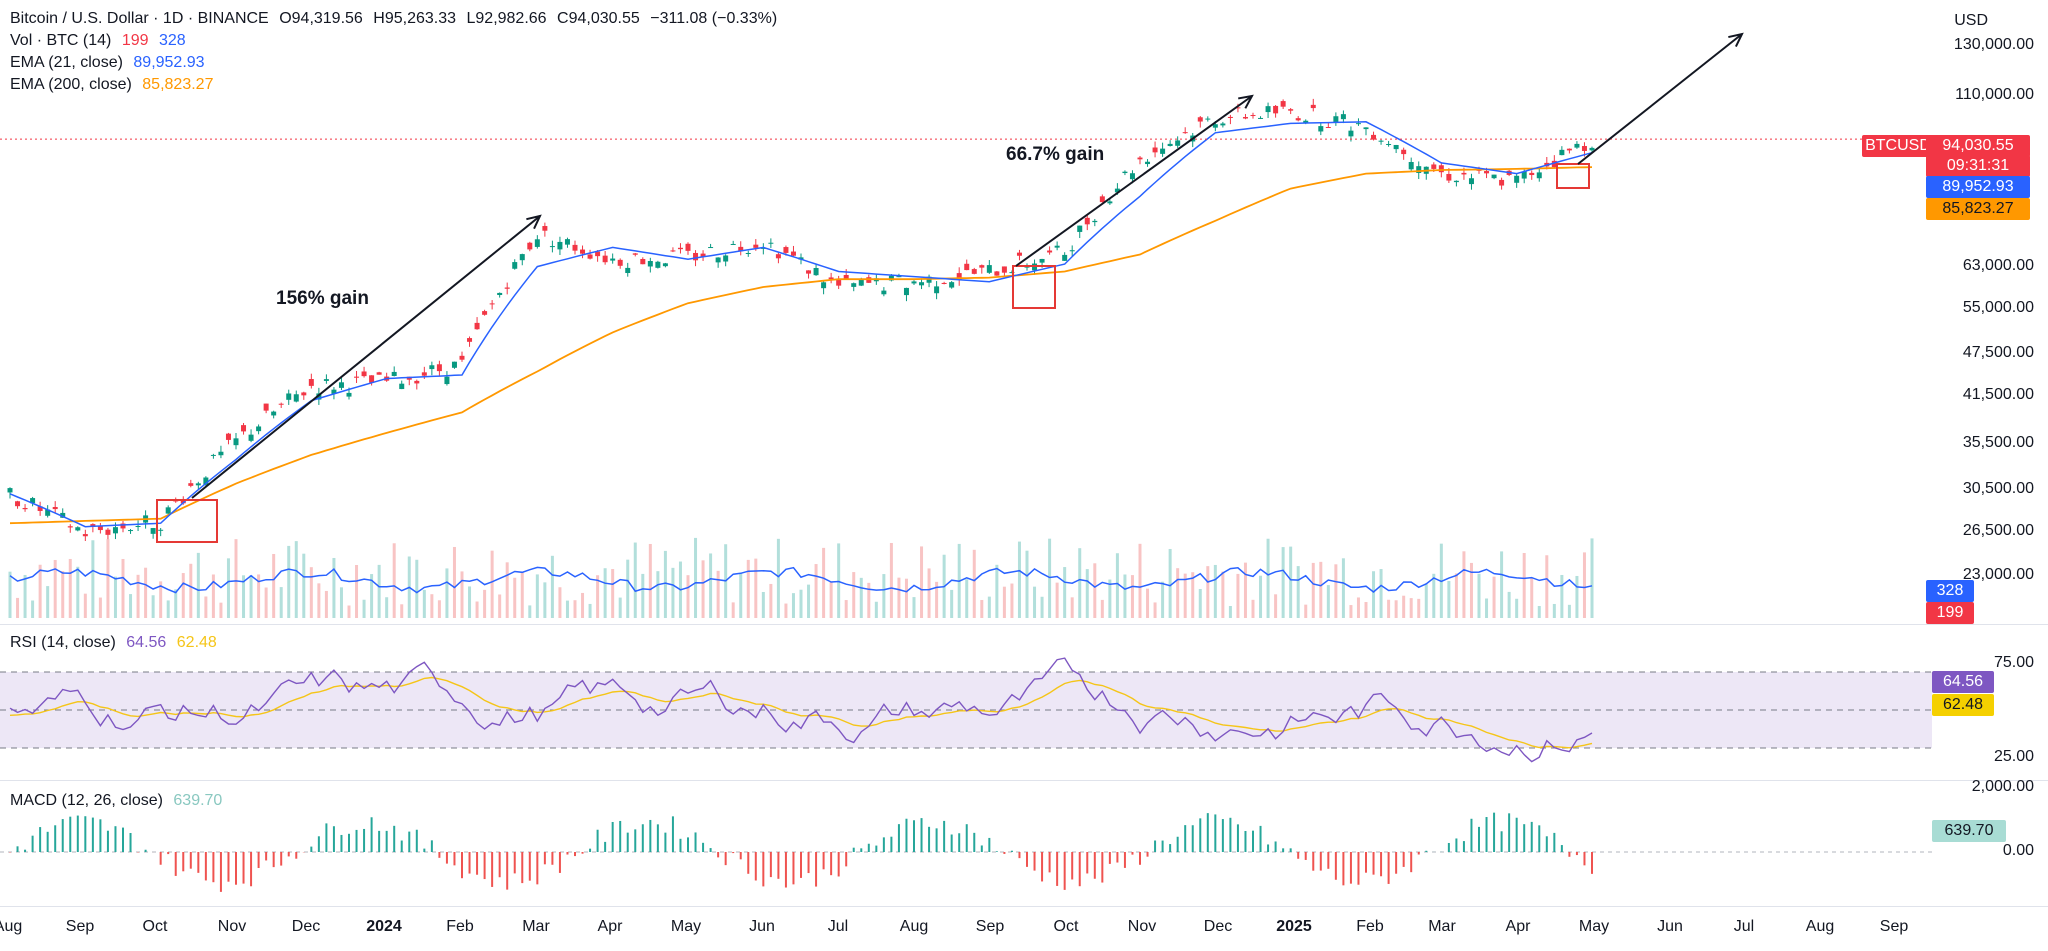 Image resolution: width=2048 pixels, height=951 pixels. Describe the element at coordinates (1024, 624) in the screenshot. I see `separator-volume-rsi` at that location.